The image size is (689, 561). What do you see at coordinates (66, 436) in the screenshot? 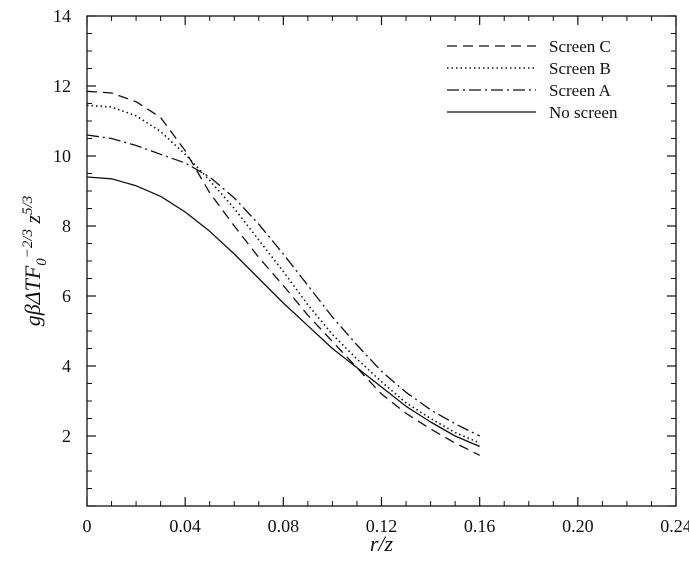
I see `y-tick-label: 2` at bounding box center [66, 436].